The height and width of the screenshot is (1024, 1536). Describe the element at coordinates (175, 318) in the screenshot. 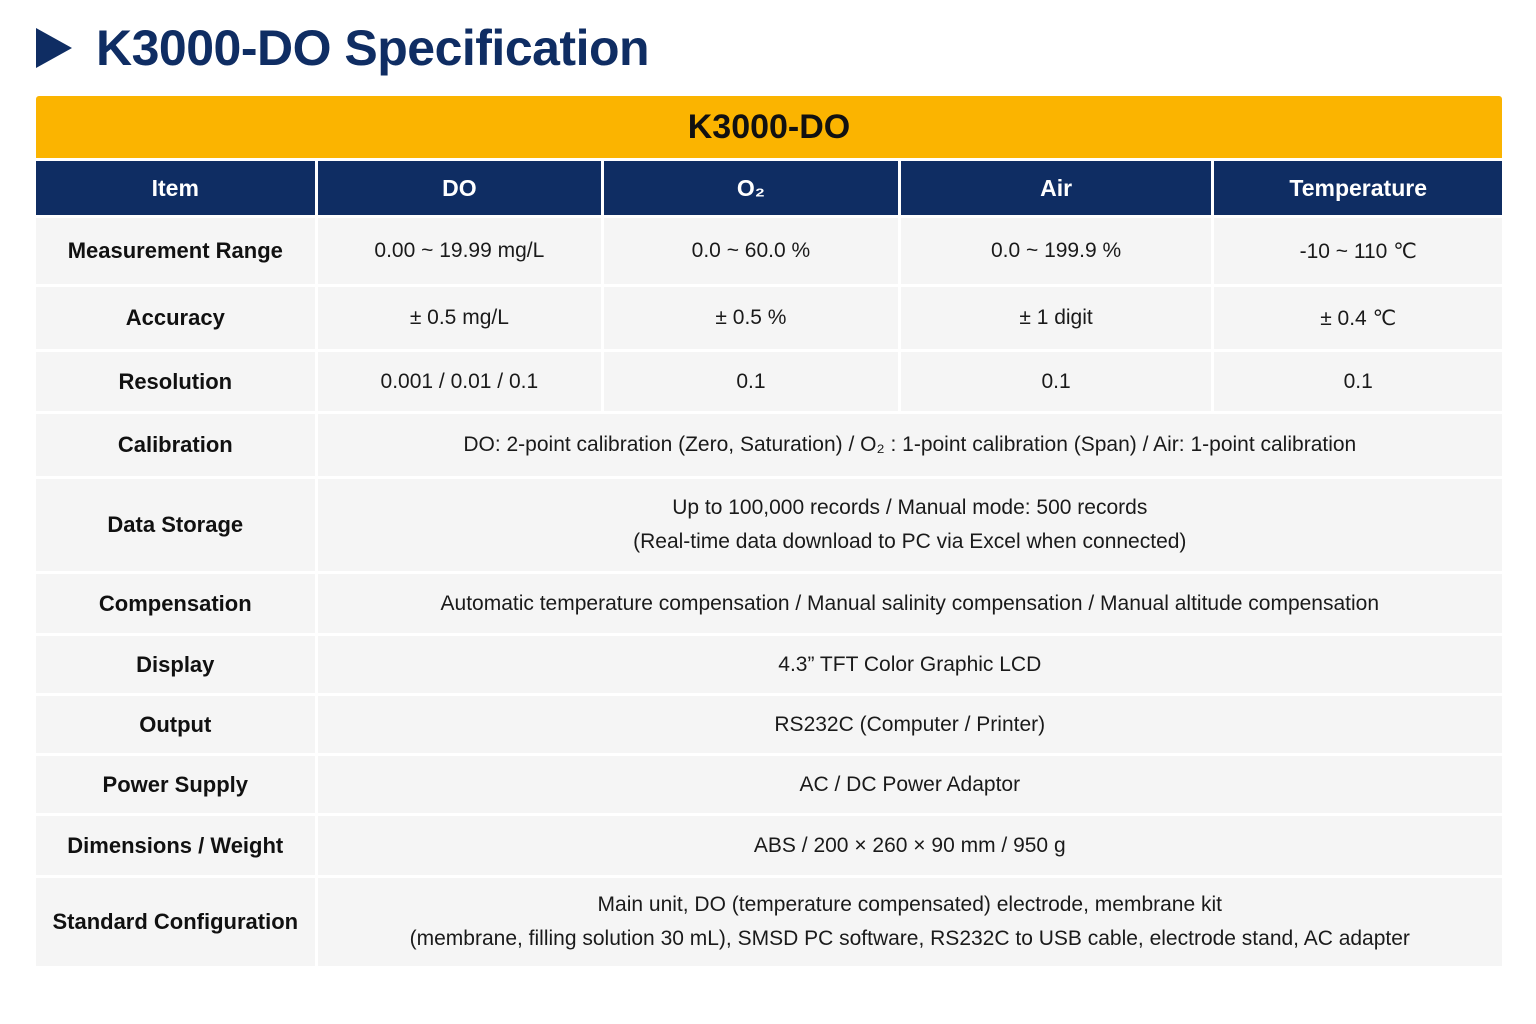

I see `row-label: Accuracy` at that location.